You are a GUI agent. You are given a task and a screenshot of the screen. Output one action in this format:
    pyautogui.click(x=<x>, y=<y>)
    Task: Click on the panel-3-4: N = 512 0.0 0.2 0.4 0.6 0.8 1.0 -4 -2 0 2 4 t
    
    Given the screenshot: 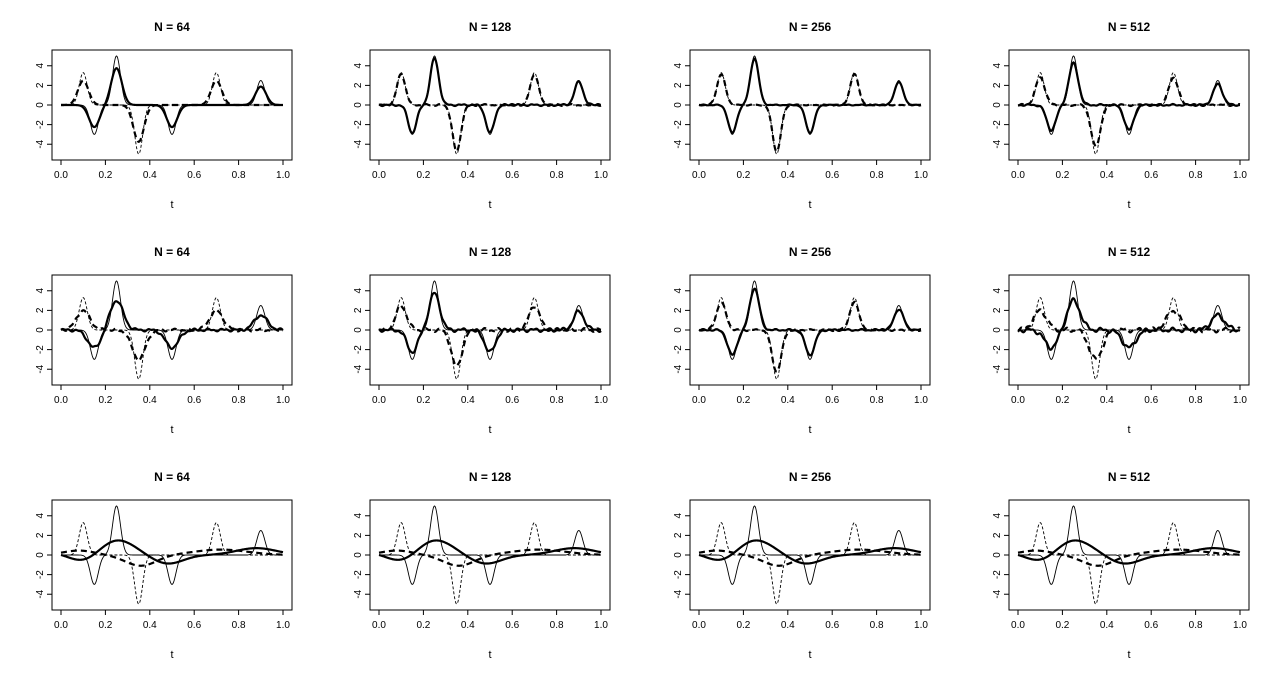 What is the action you would take?
    pyautogui.click(x=1121, y=565)
    